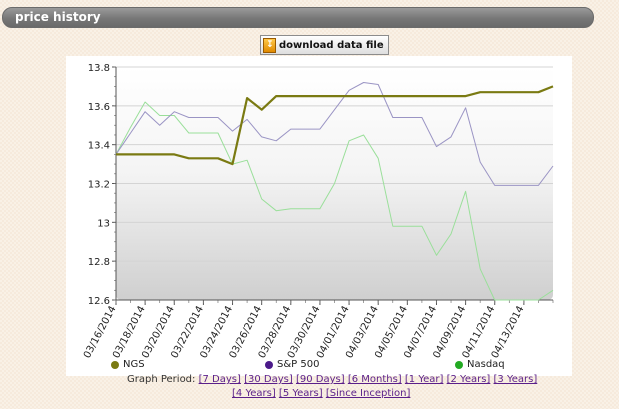 This screenshot has height=409, width=619. I want to click on period-7-days: [7 Days], so click(219, 379).